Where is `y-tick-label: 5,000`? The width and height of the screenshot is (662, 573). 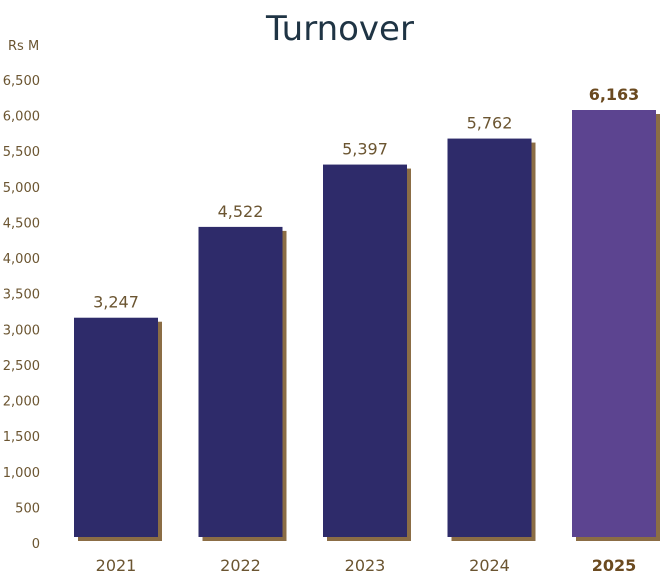 y-tick-label: 5,000 is located at coordinates (21, 188).